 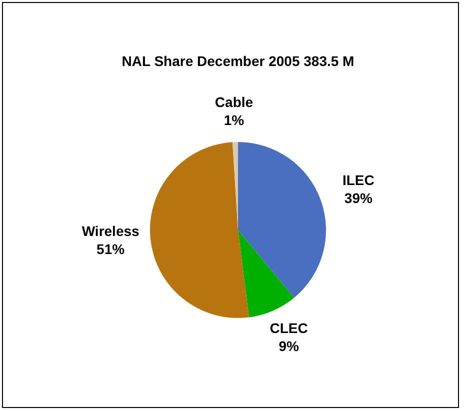 What do you see at coordinates (358, 180) in the screenshot?
I see `slice-label: ILEC` at bounding box center [358, 180].